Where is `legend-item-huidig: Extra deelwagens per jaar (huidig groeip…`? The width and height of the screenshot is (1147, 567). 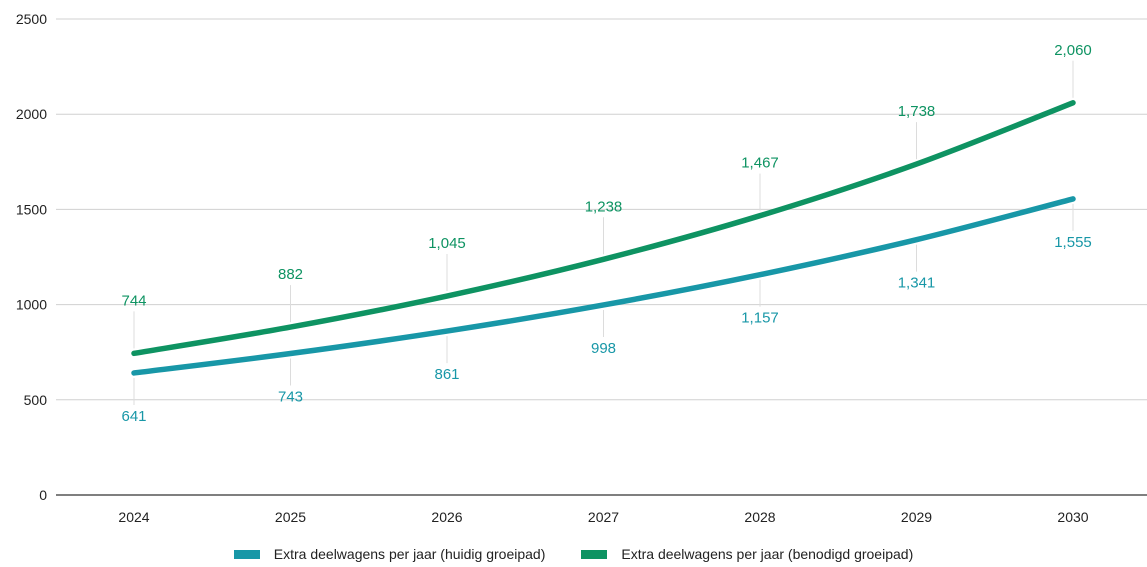 legend-item-huidig: Extra deelwagens per jaar (huidig groeip… is located at coordinates (389, 554).